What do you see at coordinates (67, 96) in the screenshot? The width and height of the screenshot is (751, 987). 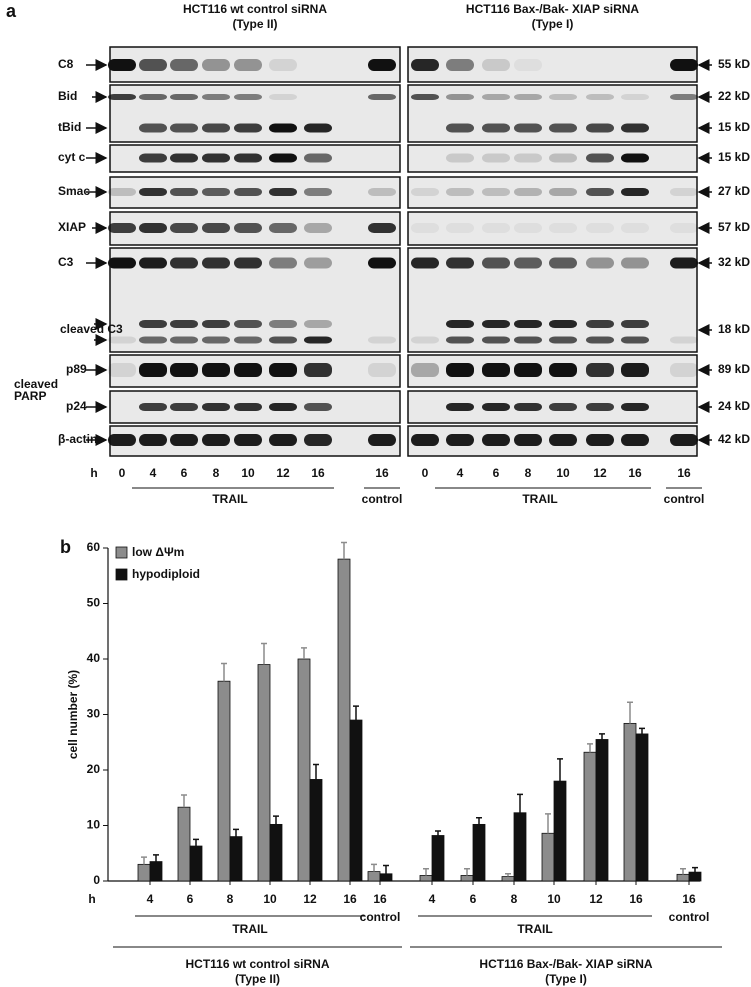 I see `row-label: Bid` at bounding box center [67, 96].